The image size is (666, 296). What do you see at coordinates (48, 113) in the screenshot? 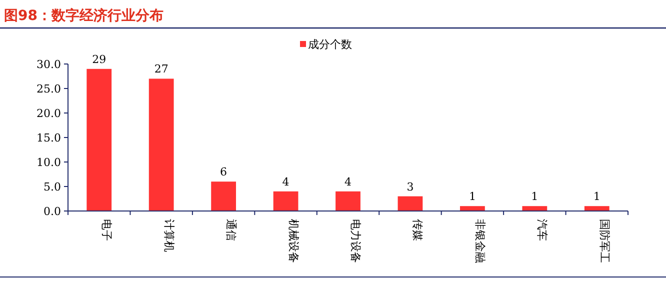
I see `y-tick-label: 20.0` at bounding box center [48, 113].